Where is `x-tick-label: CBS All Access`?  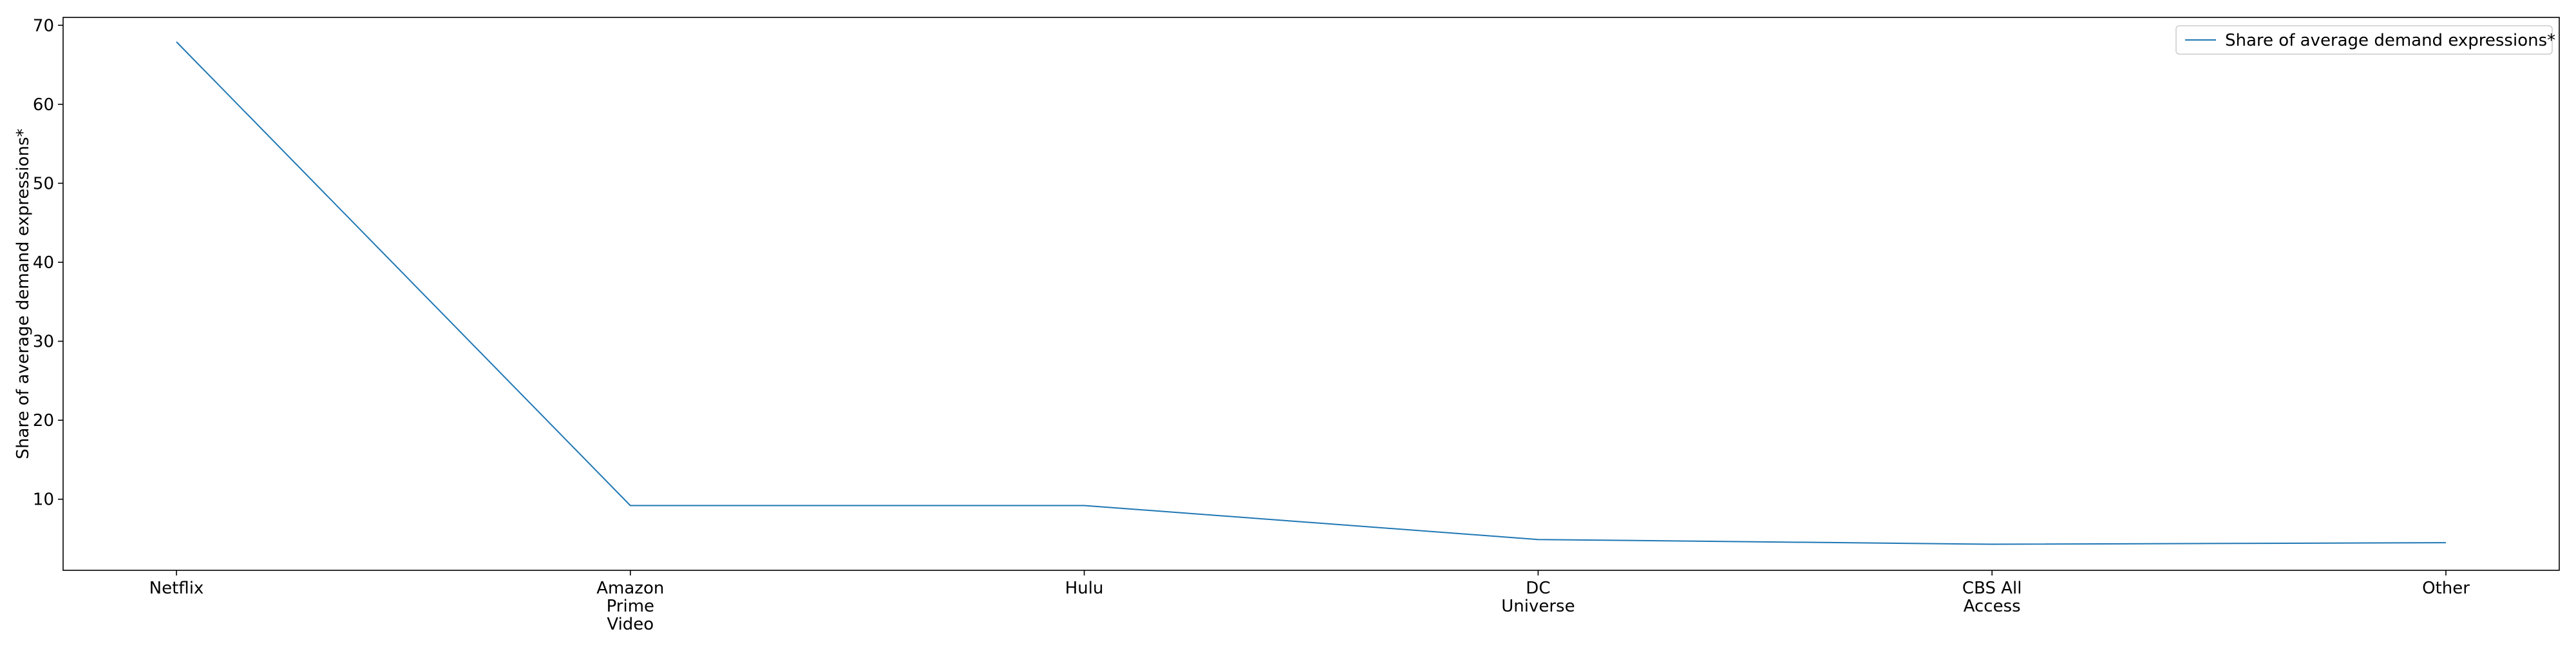
x-tick-label: CBS All Access is located at coordinates (1992, 597).